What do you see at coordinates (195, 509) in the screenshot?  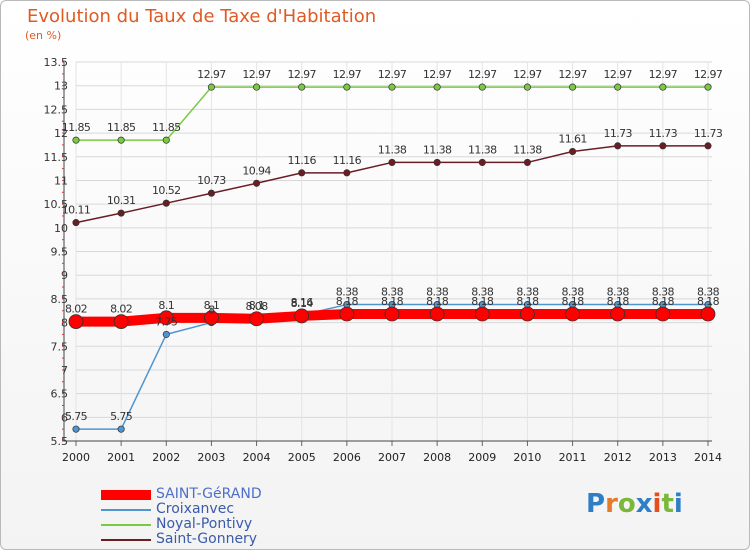 I see `legend-label: Croixanvec` at bounding box center [195, 509].